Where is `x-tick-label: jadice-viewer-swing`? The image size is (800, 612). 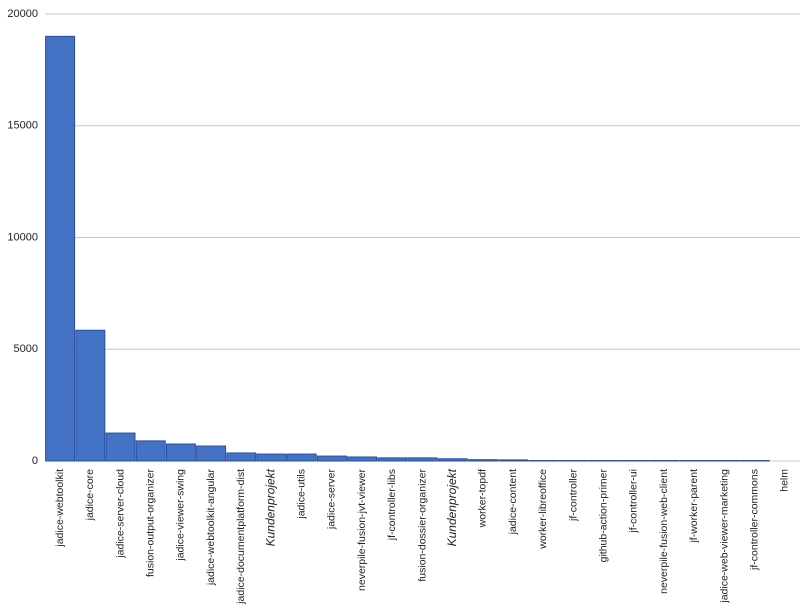 x-tick-label: jadice-viewer-swing is located at coordinates (181, 515).